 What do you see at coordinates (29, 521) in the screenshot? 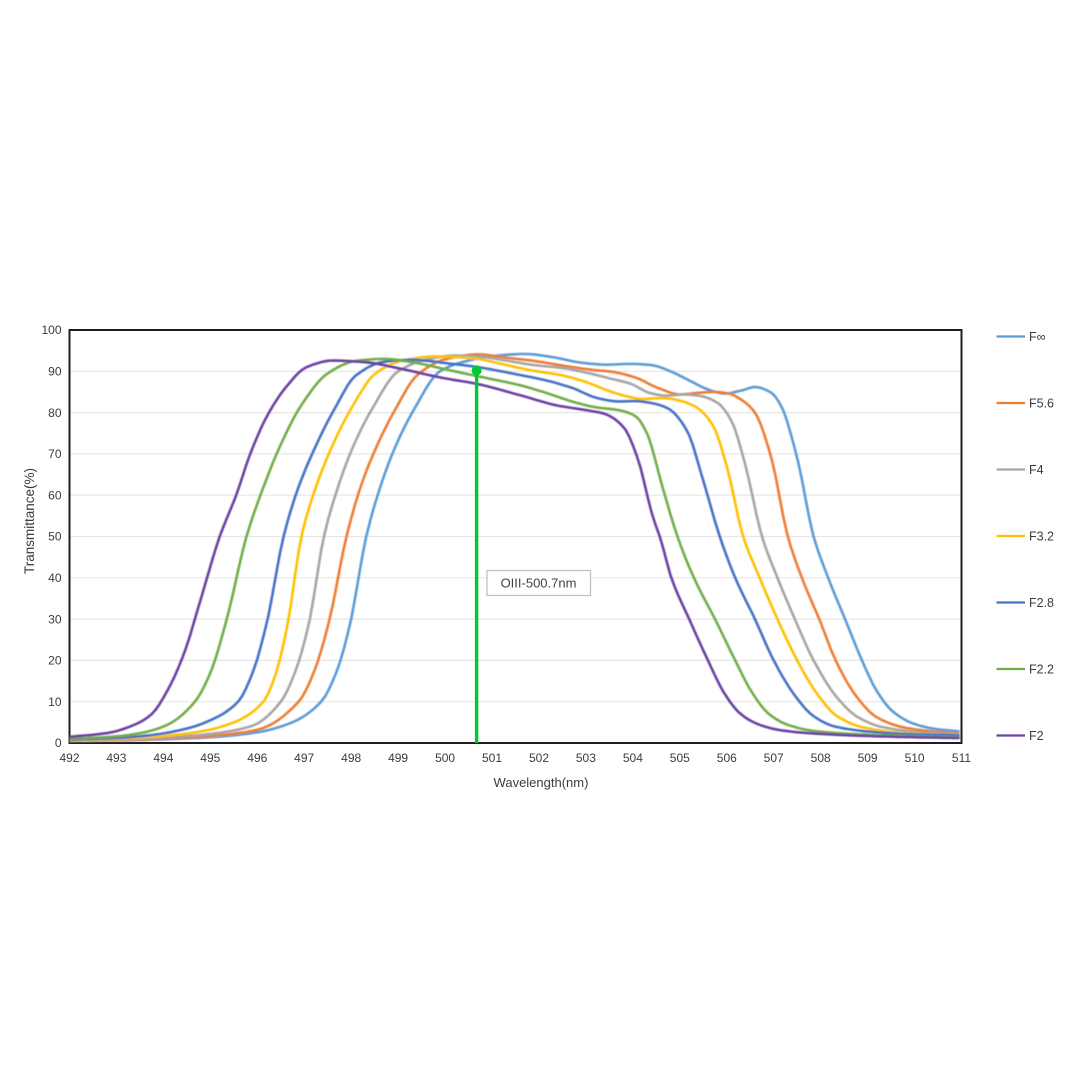
I see `svg-text: Transmittance(%)` at bounding box center [29, 521].